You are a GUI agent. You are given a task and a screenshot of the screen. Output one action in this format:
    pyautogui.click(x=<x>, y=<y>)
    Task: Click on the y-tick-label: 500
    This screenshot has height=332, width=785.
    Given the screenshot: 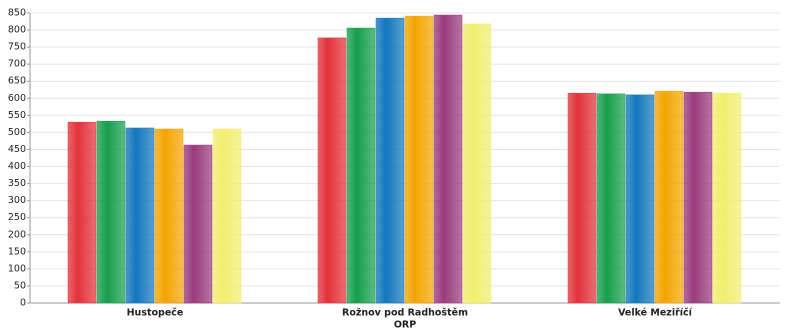 What is the action you would take?
    pyautogui.click(x=17, y=132)
    